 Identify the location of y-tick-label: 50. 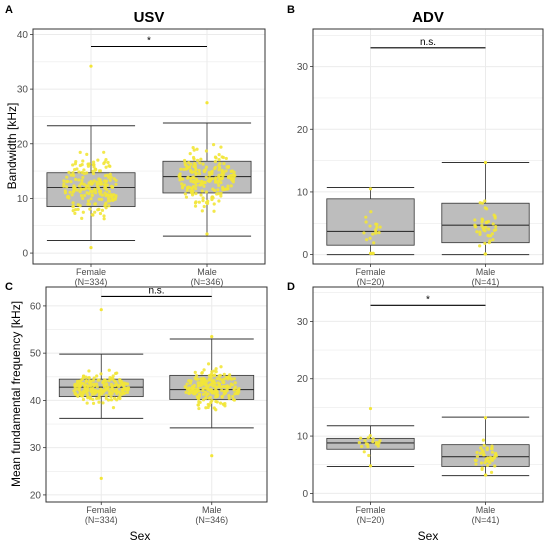
(36, 354).